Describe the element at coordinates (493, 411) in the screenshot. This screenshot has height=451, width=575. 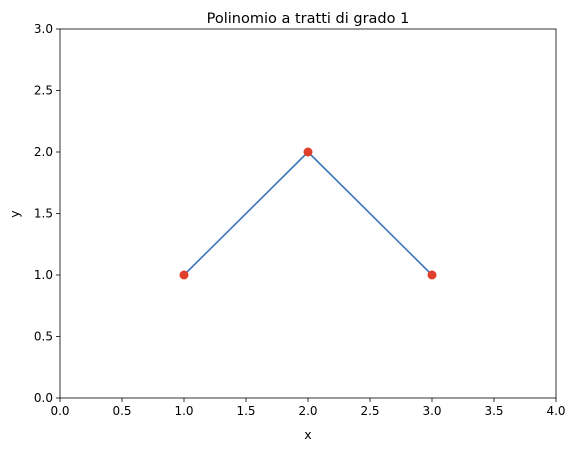
I see `x-tick-label: 3.5` at that location.